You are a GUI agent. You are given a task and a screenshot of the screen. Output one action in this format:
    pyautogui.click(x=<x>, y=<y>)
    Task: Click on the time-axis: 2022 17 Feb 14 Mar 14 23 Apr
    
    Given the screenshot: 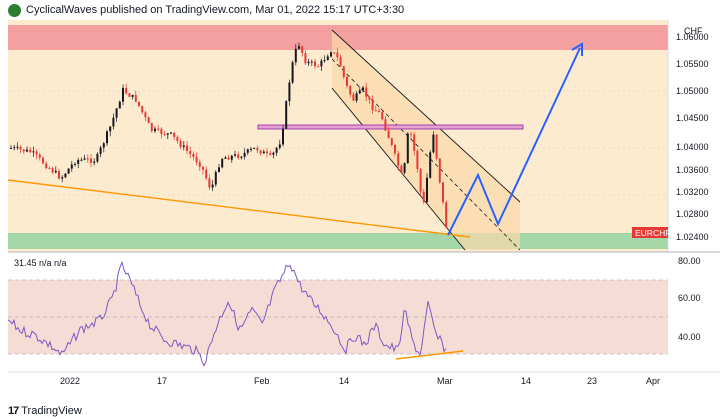 What is the action you would take?
    pyautogui.click(x=360, y=381)
    